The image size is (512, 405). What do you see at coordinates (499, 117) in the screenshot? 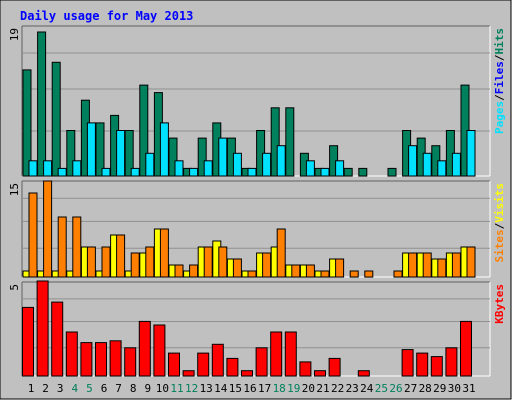
I see `legend-pages: Pages` at bounding box center [499, 117].